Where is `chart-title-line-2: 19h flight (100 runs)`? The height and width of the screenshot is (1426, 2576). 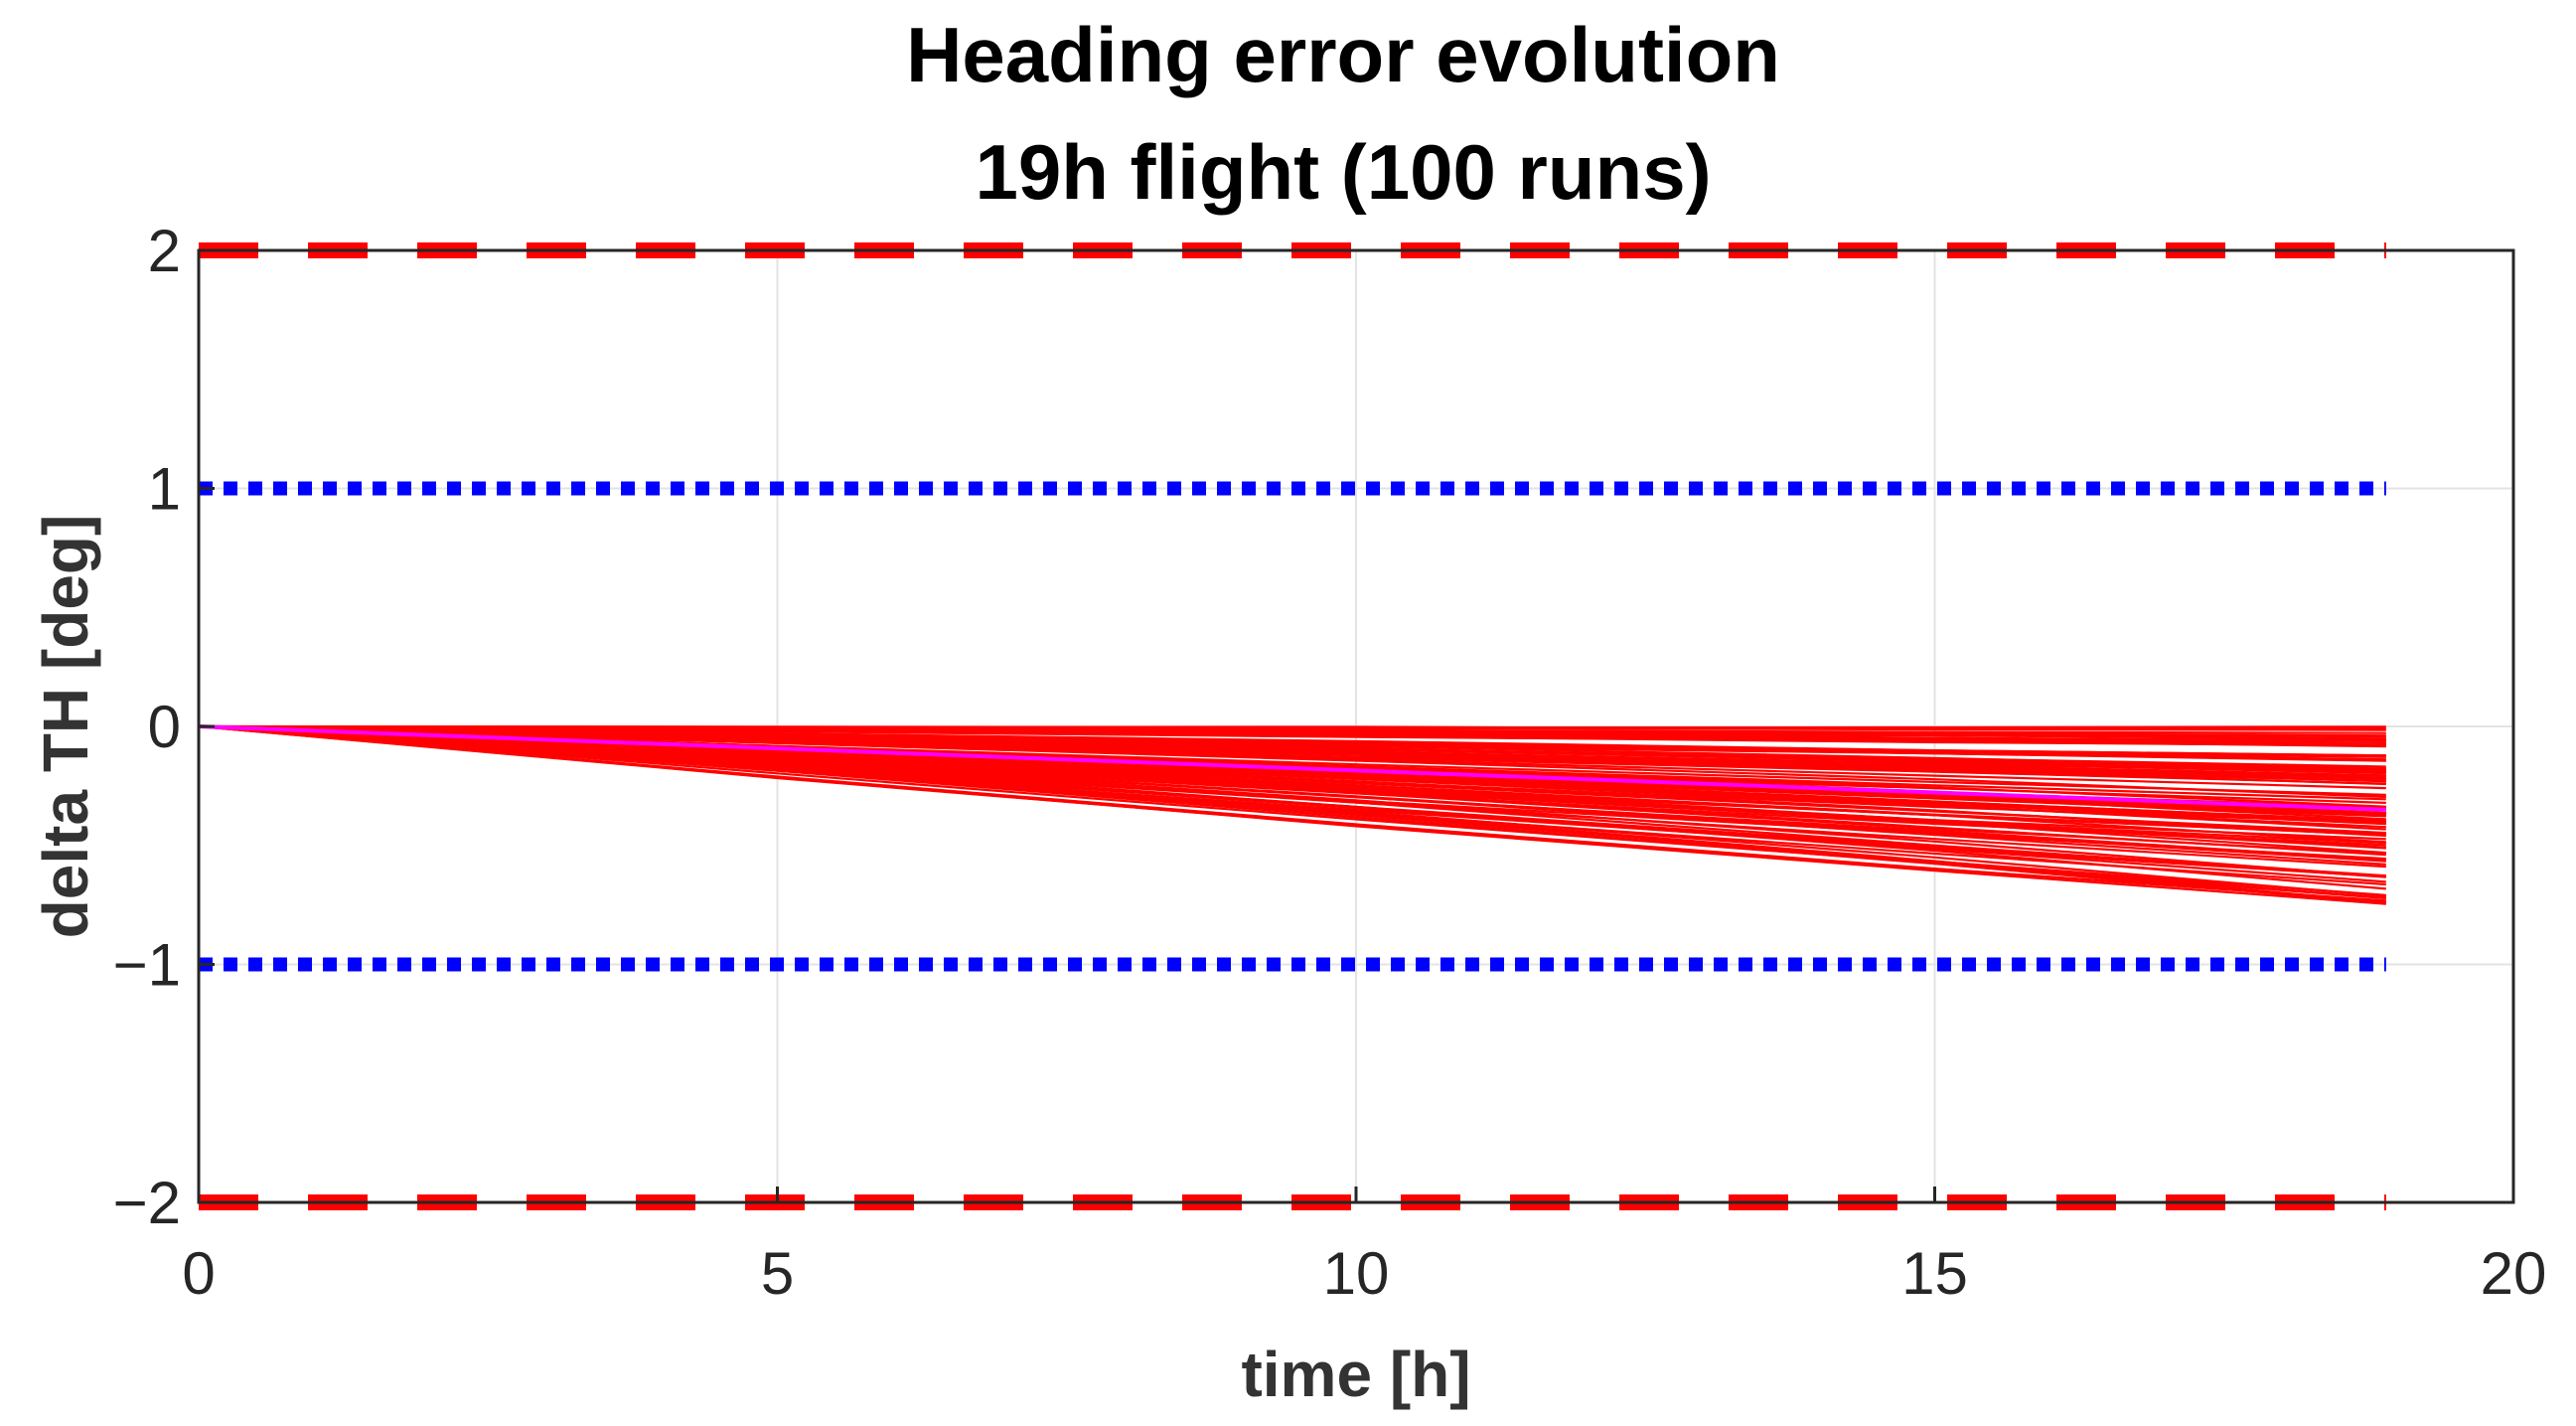 chart-title-line-2: 19h flight (100 runs) is located at coordinates (1343, 172).